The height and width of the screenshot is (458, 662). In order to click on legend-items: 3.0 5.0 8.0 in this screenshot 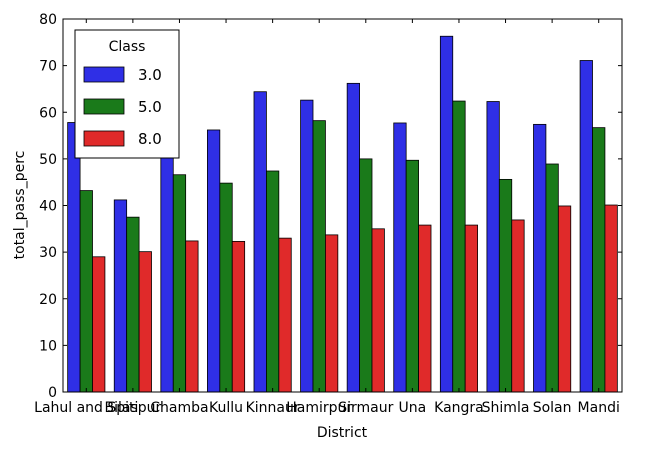, I will do `click(122, 107)`.